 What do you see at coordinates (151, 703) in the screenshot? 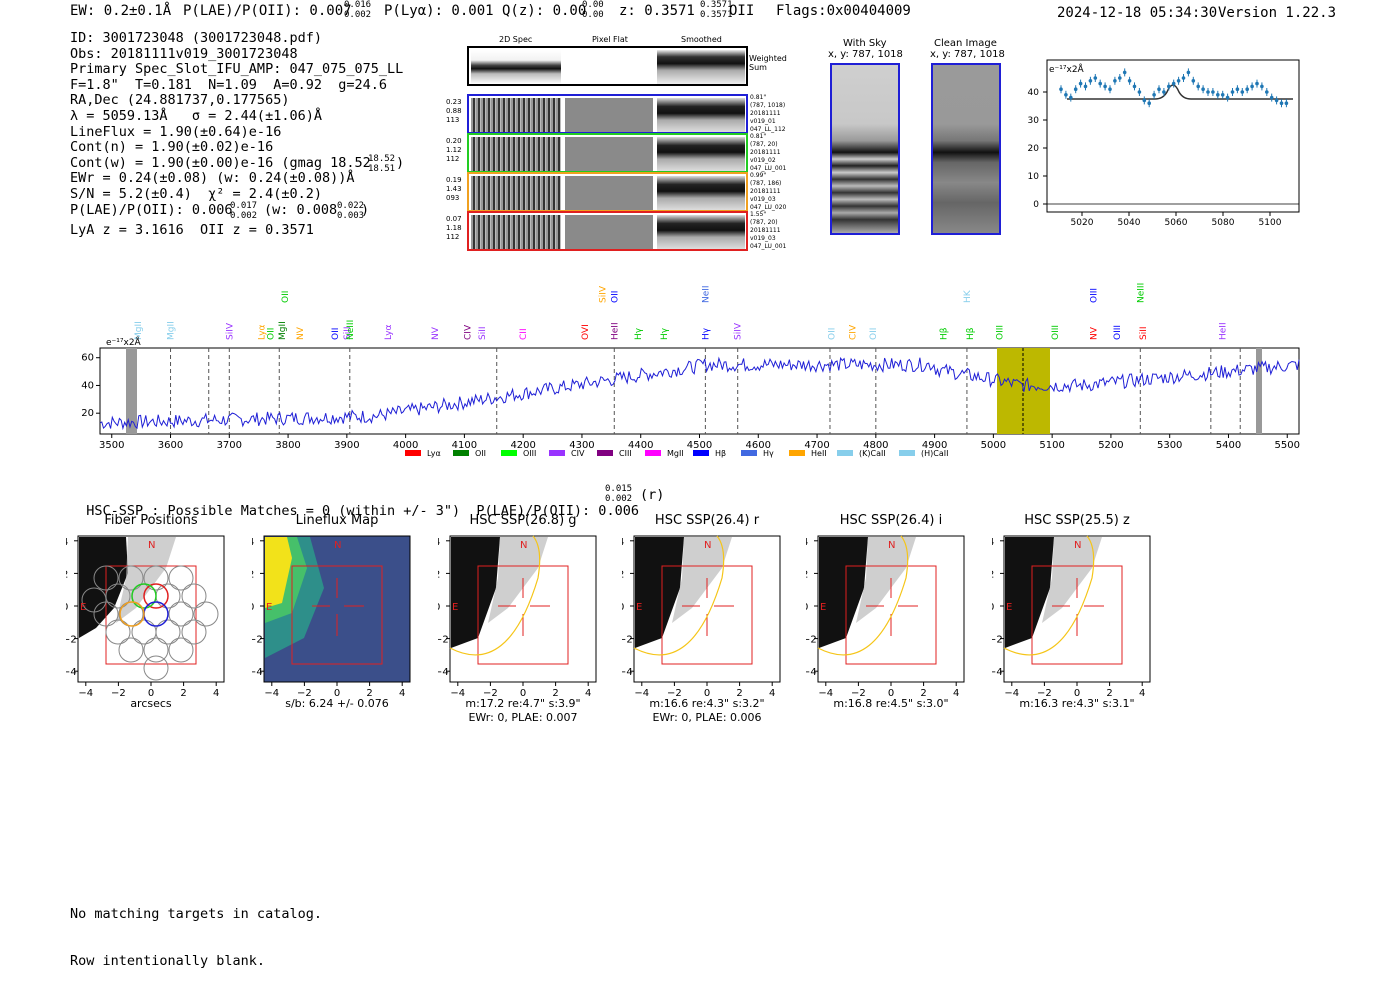
I see `hsc-panel-label1: arcsecs` at bounding box center [151, 703].